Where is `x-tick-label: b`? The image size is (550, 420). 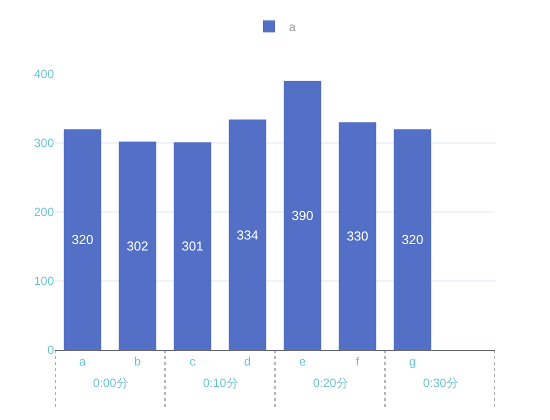
x-tick-label: b is located at coordinates (138, 361).